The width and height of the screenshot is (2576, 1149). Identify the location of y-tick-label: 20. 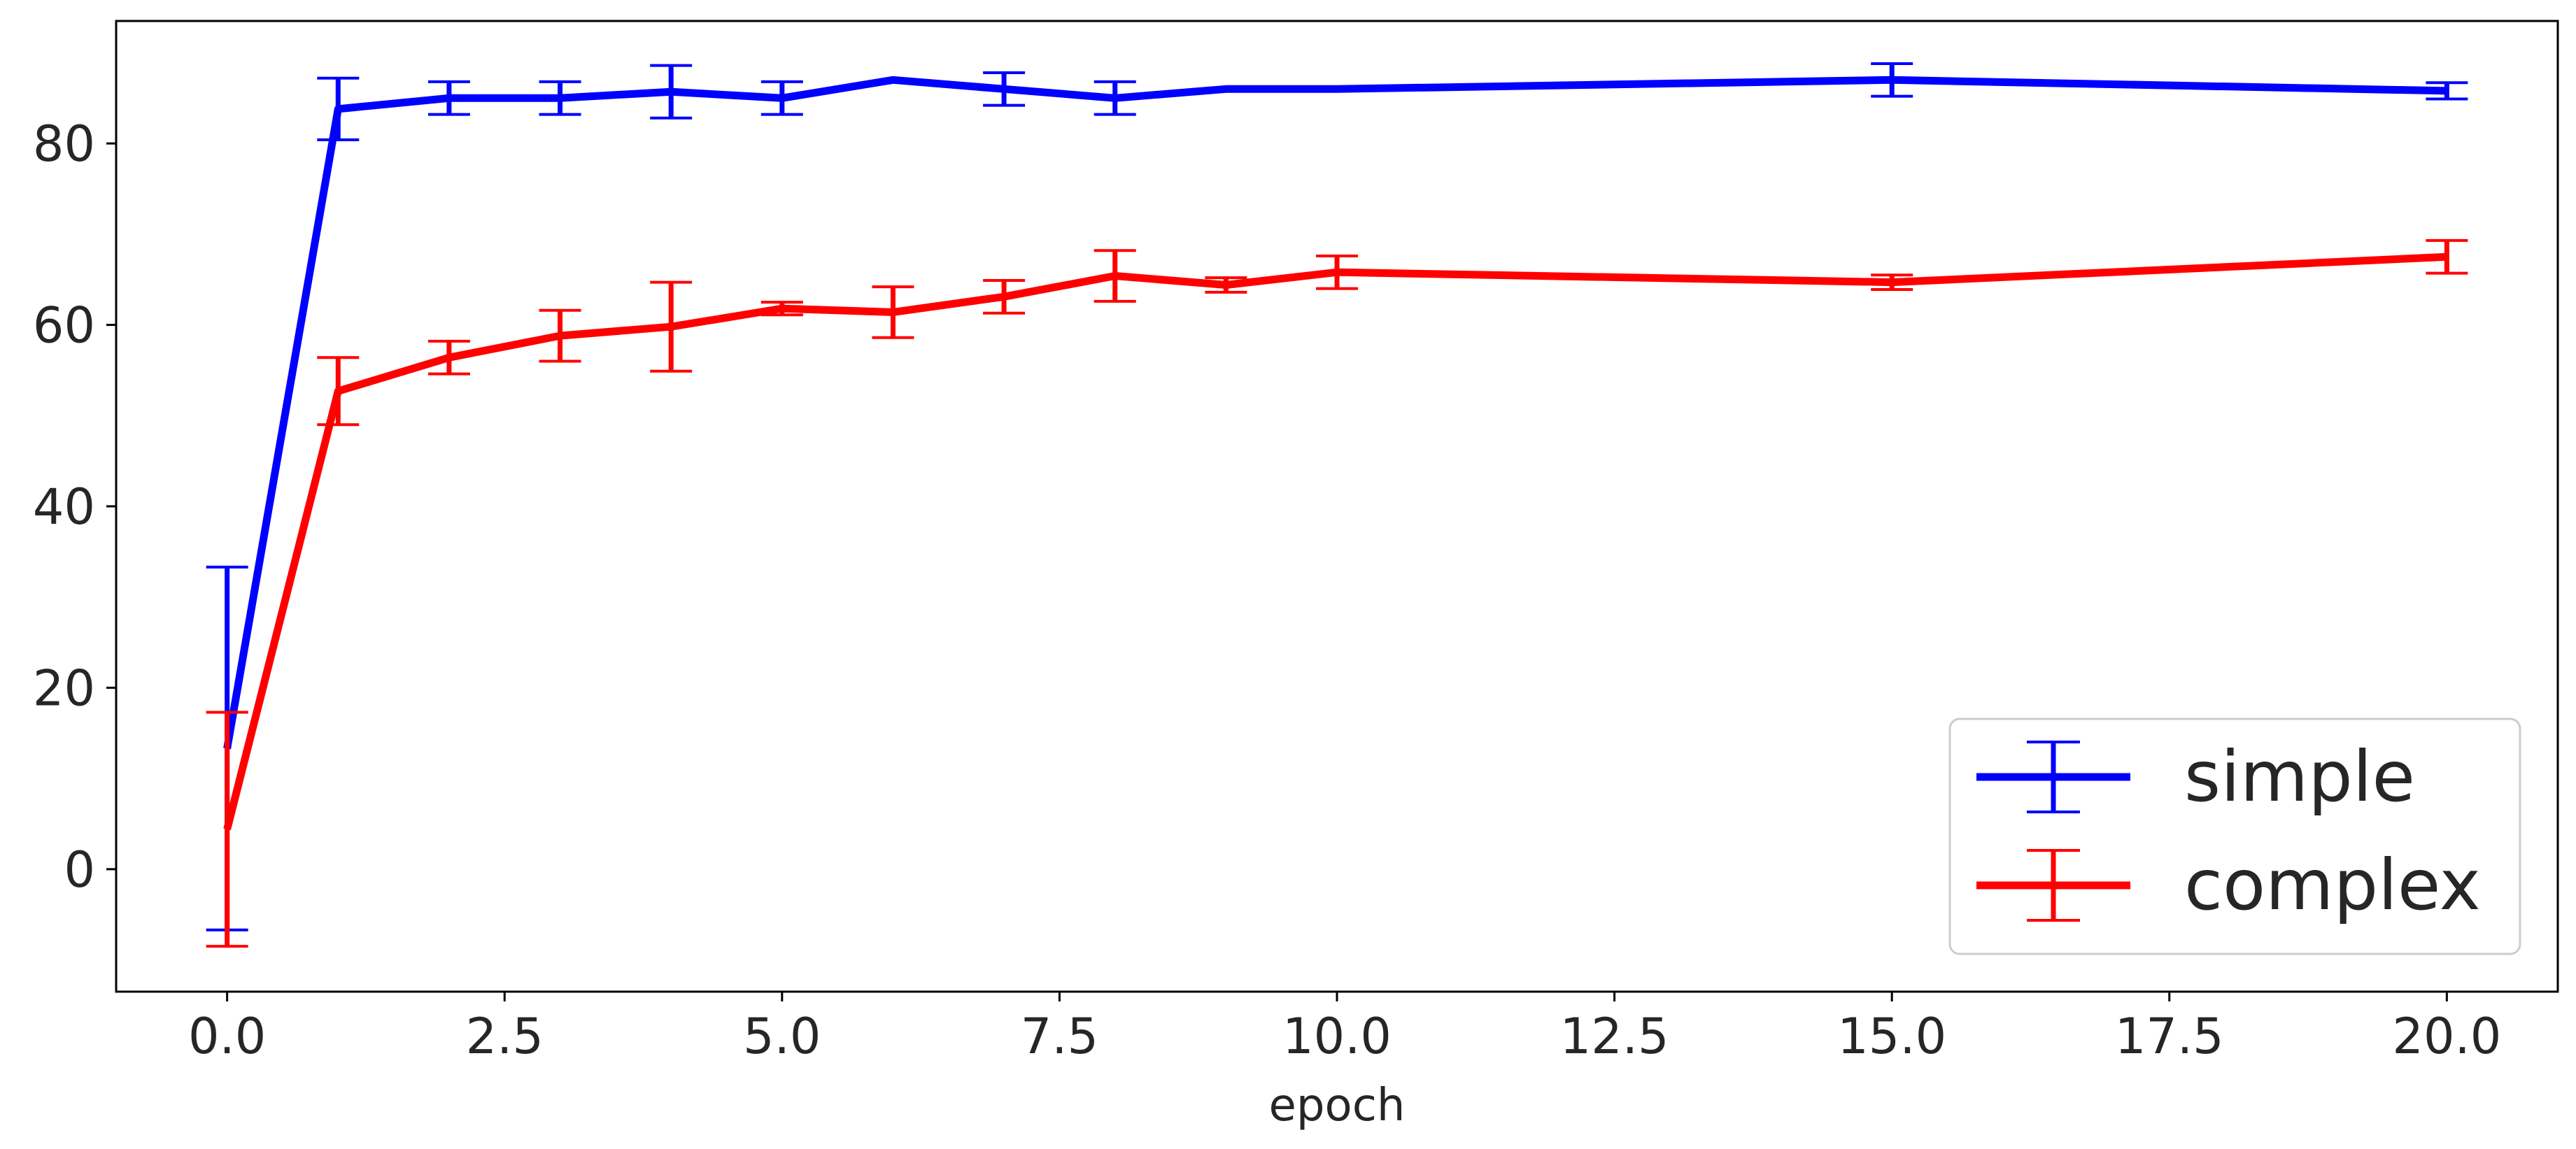
(64, 688).